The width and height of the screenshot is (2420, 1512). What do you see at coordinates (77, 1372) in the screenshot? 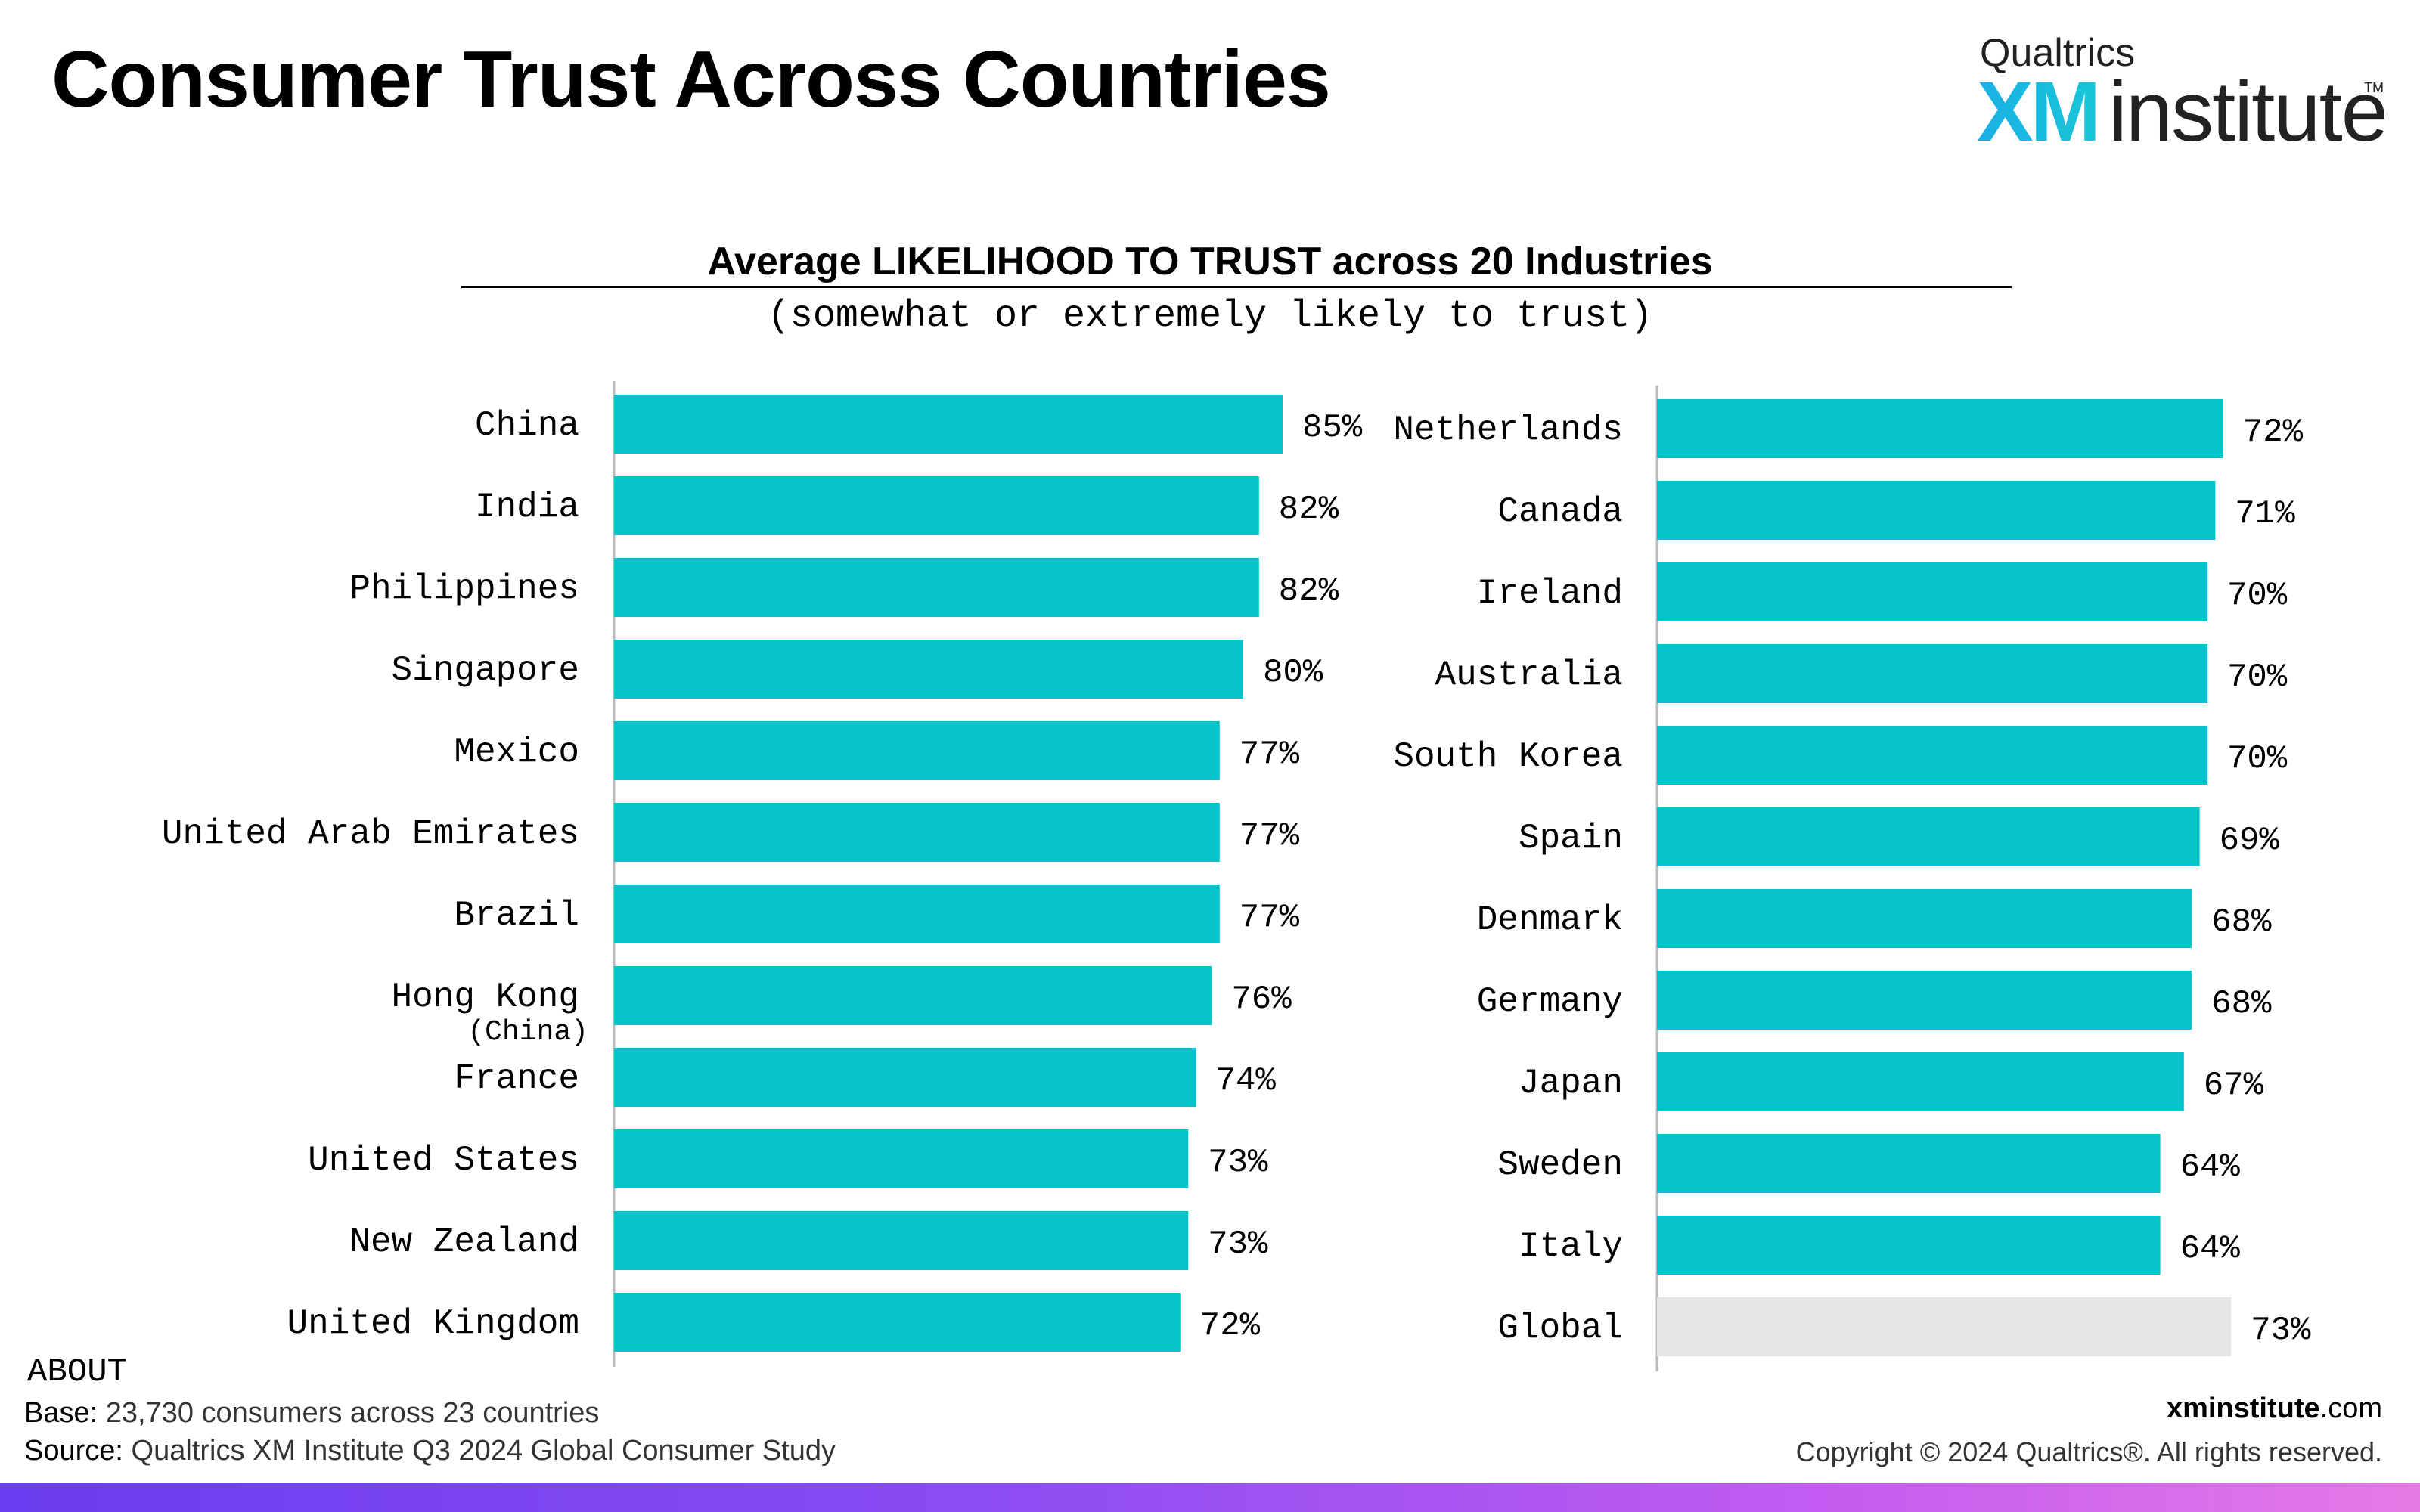
I see `about-heading: ABOUT` at bounding box center [77, 1372].